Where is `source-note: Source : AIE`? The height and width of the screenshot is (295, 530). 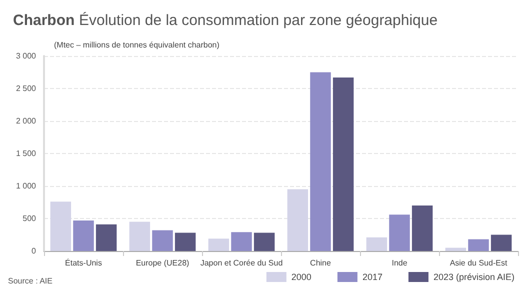 source-note: Source : AIE is located at coordinates (30, 281).